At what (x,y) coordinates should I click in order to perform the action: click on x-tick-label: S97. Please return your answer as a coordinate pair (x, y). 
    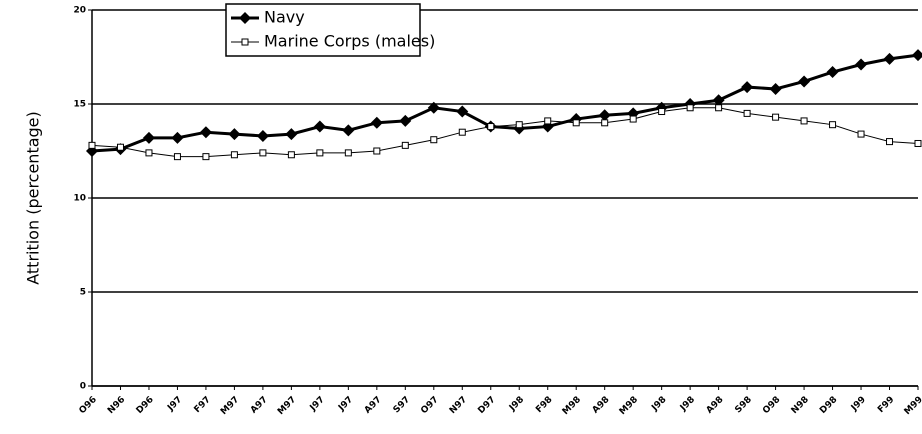
    Looking at the image, I should click on (402, 405).